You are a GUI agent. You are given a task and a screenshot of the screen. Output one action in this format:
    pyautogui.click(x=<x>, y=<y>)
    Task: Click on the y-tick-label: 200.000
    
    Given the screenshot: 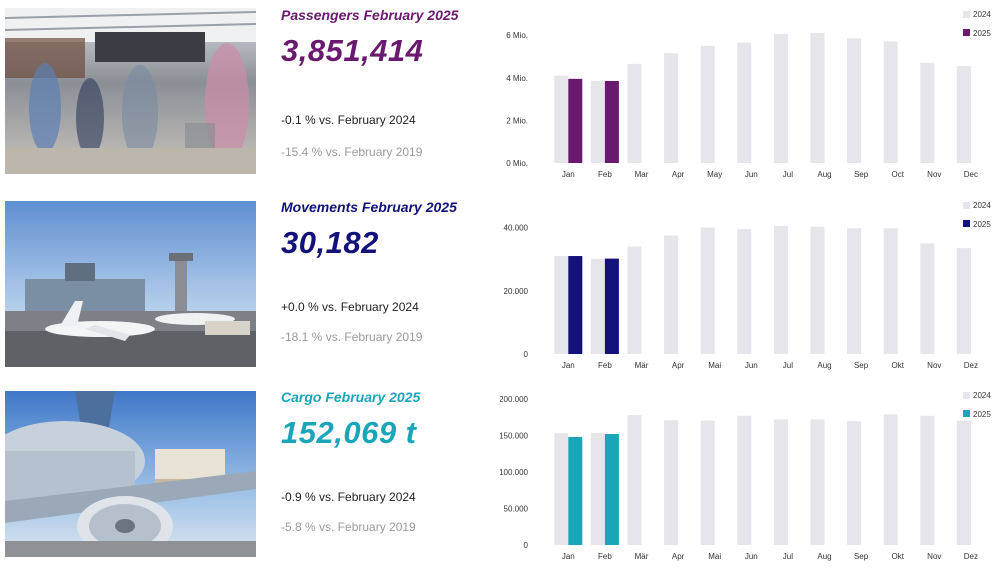 What is the action you would take?
    pyautogui.click(x=514, y=399)
    